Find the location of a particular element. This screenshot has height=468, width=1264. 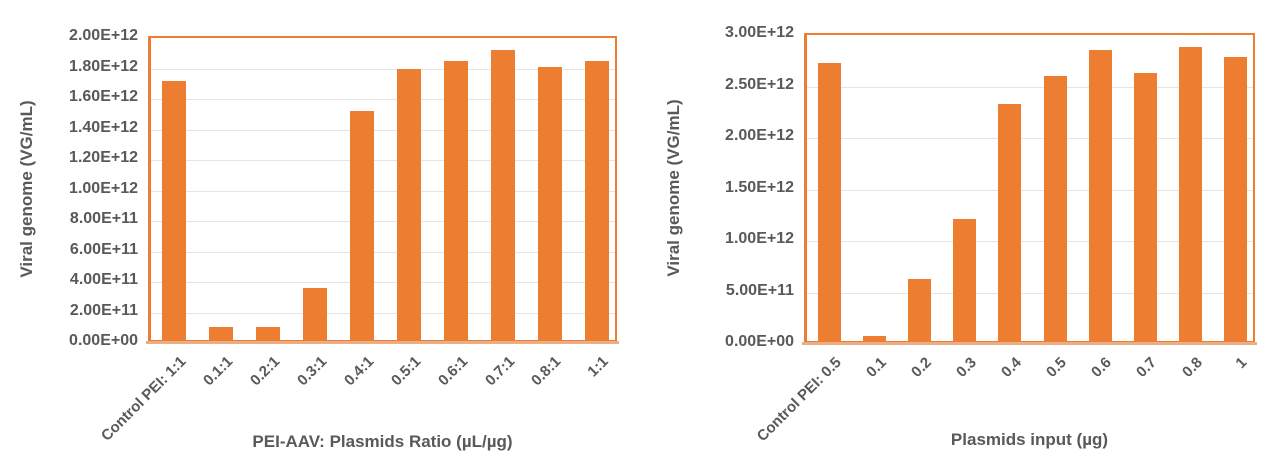

y-tick-label: 5.00E+11 is located at coordinates (759, 290).